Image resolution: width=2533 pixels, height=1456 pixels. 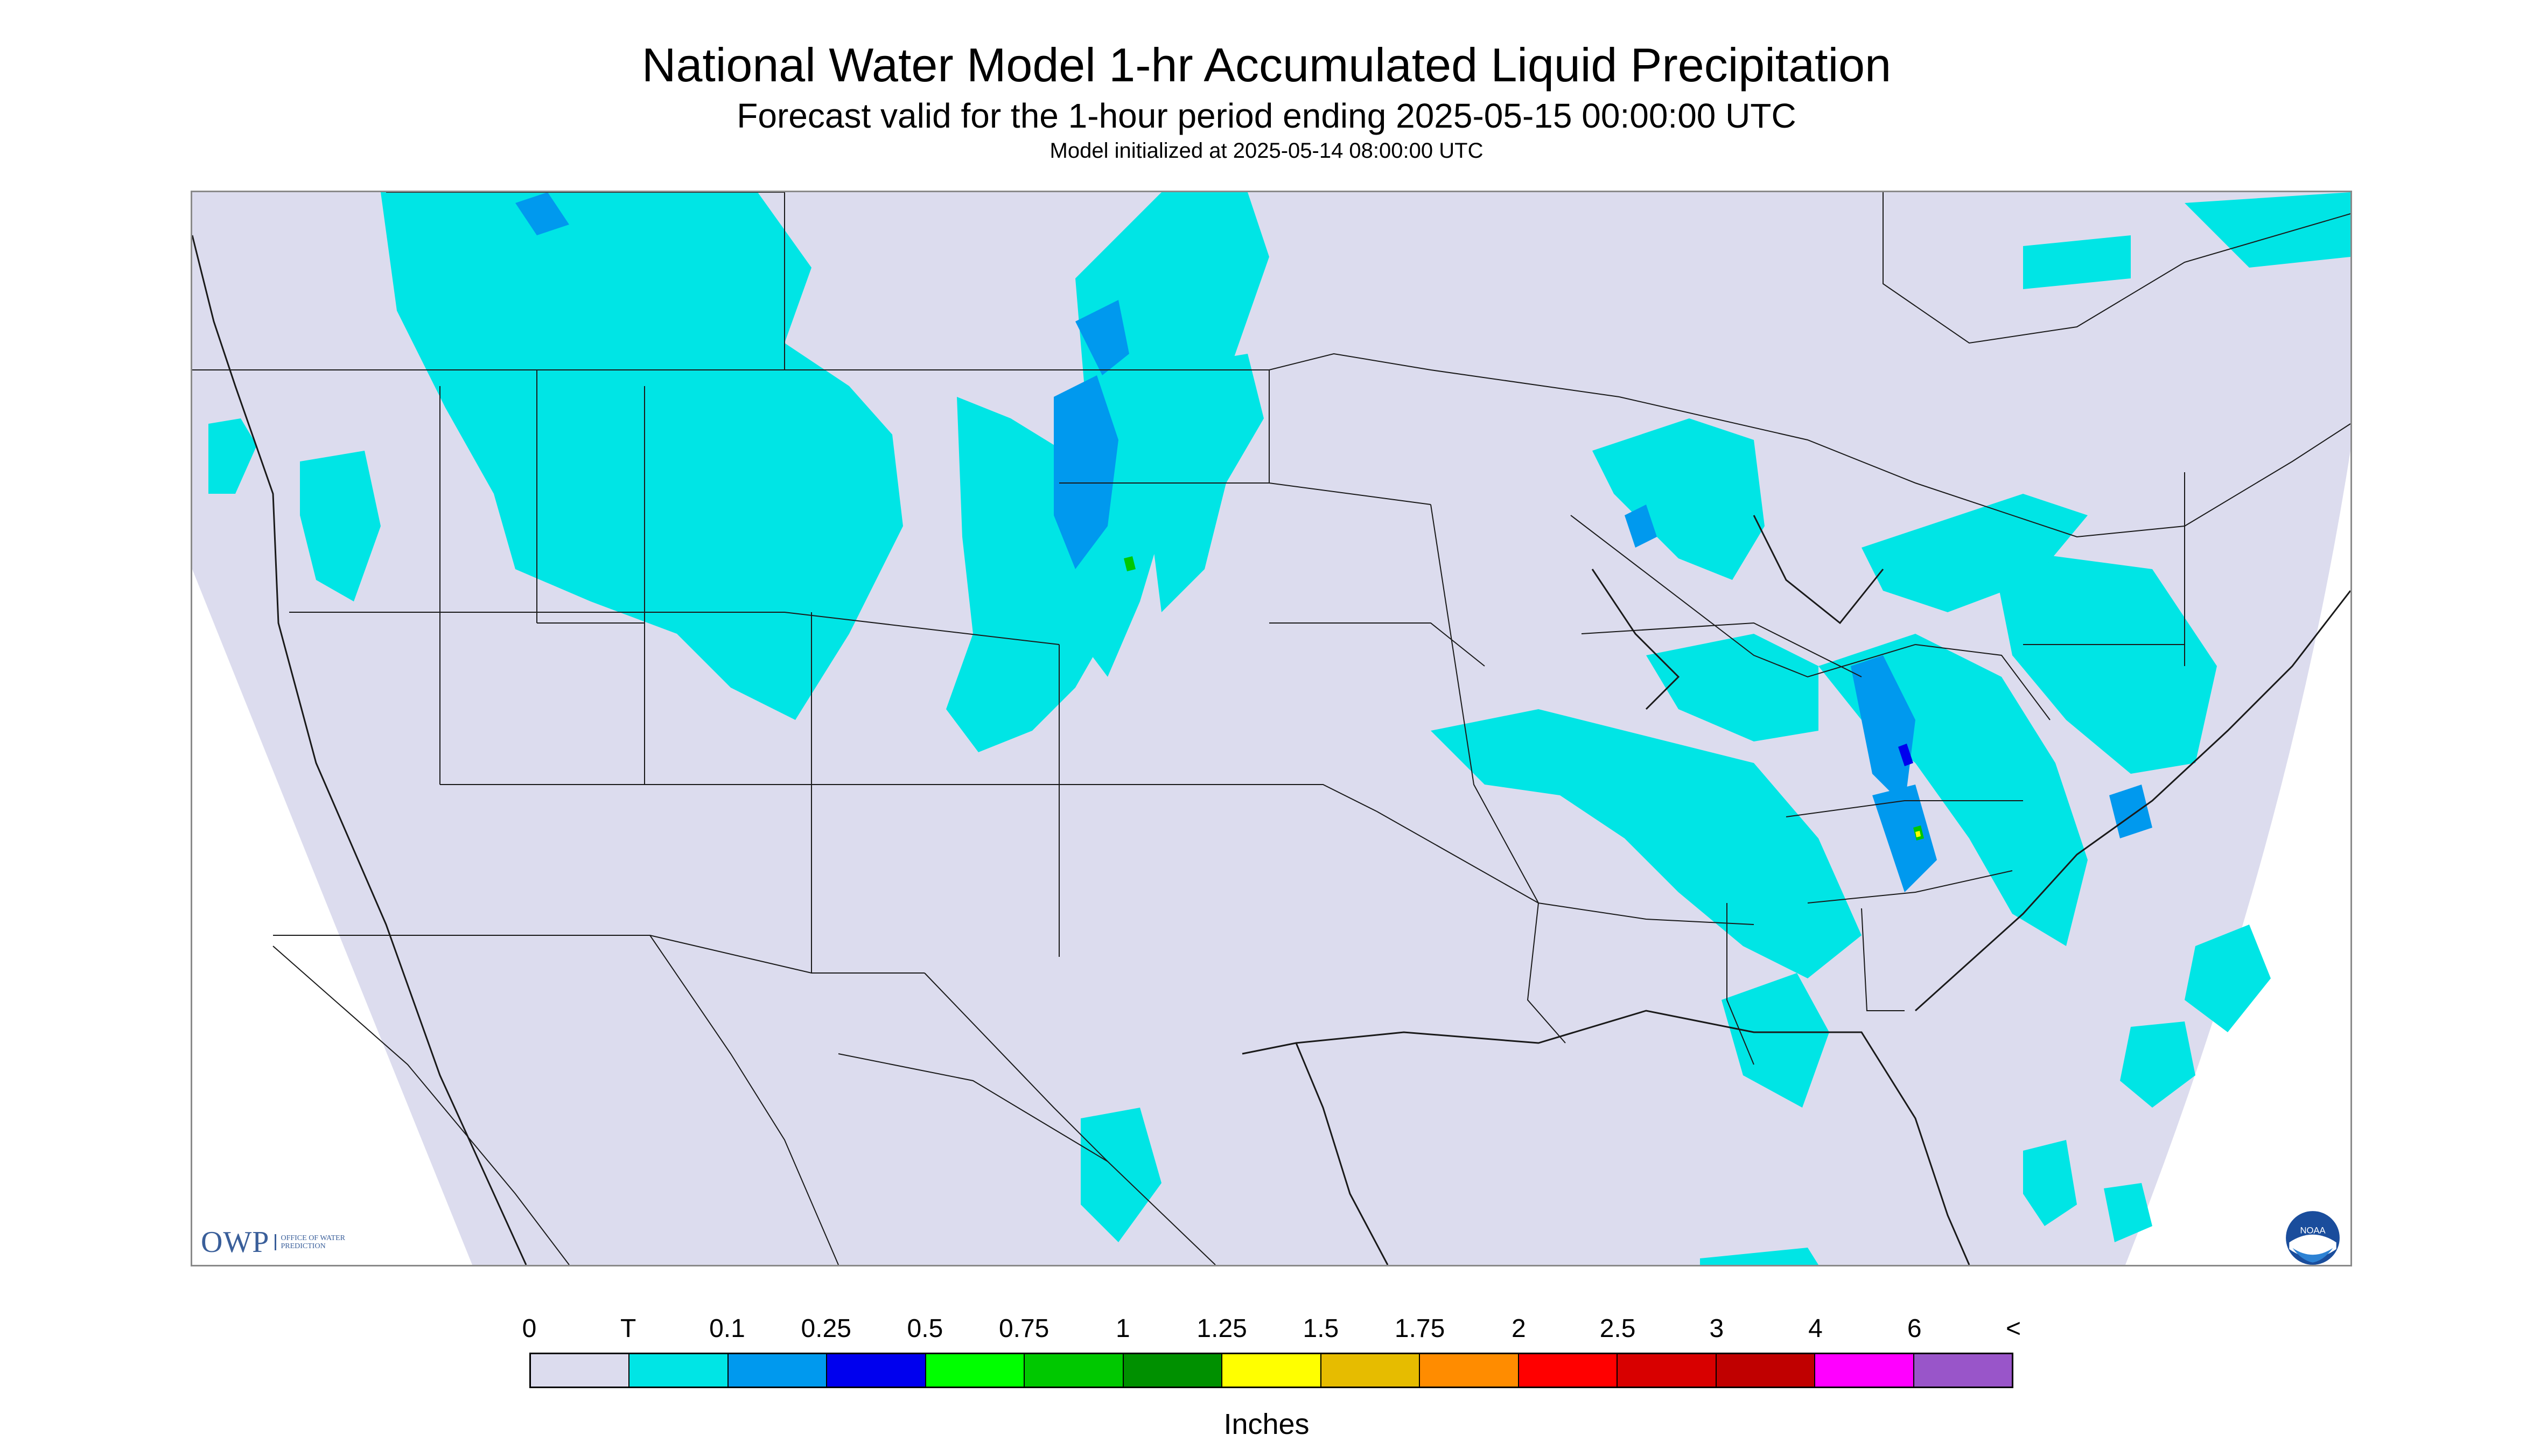 What do you see at coordinates (529, 1328) in the screenshot?
I see `legend-tick-label: 0` at bounding box center [529, 1328].